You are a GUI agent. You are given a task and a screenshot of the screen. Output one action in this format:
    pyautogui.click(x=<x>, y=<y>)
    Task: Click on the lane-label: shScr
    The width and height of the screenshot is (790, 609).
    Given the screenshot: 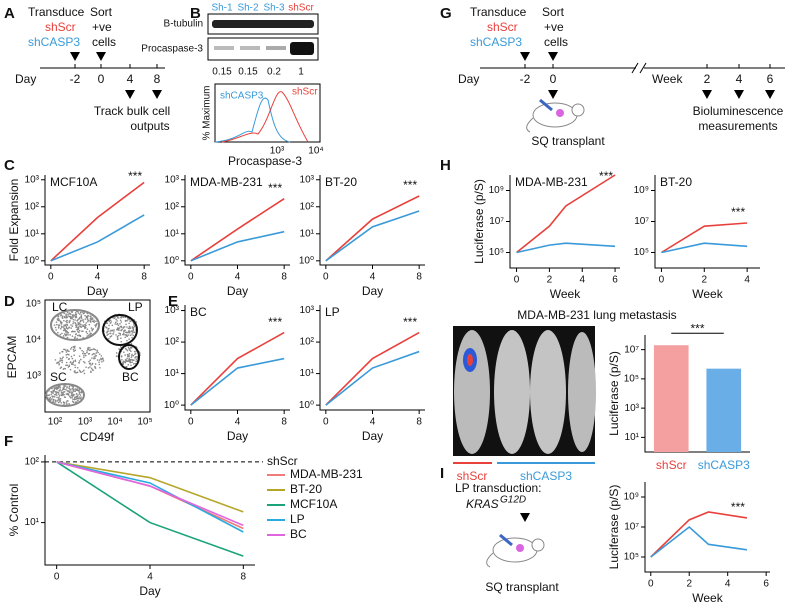 What is the action you would take?
    pyautogui.click(x=301, y=8)
    